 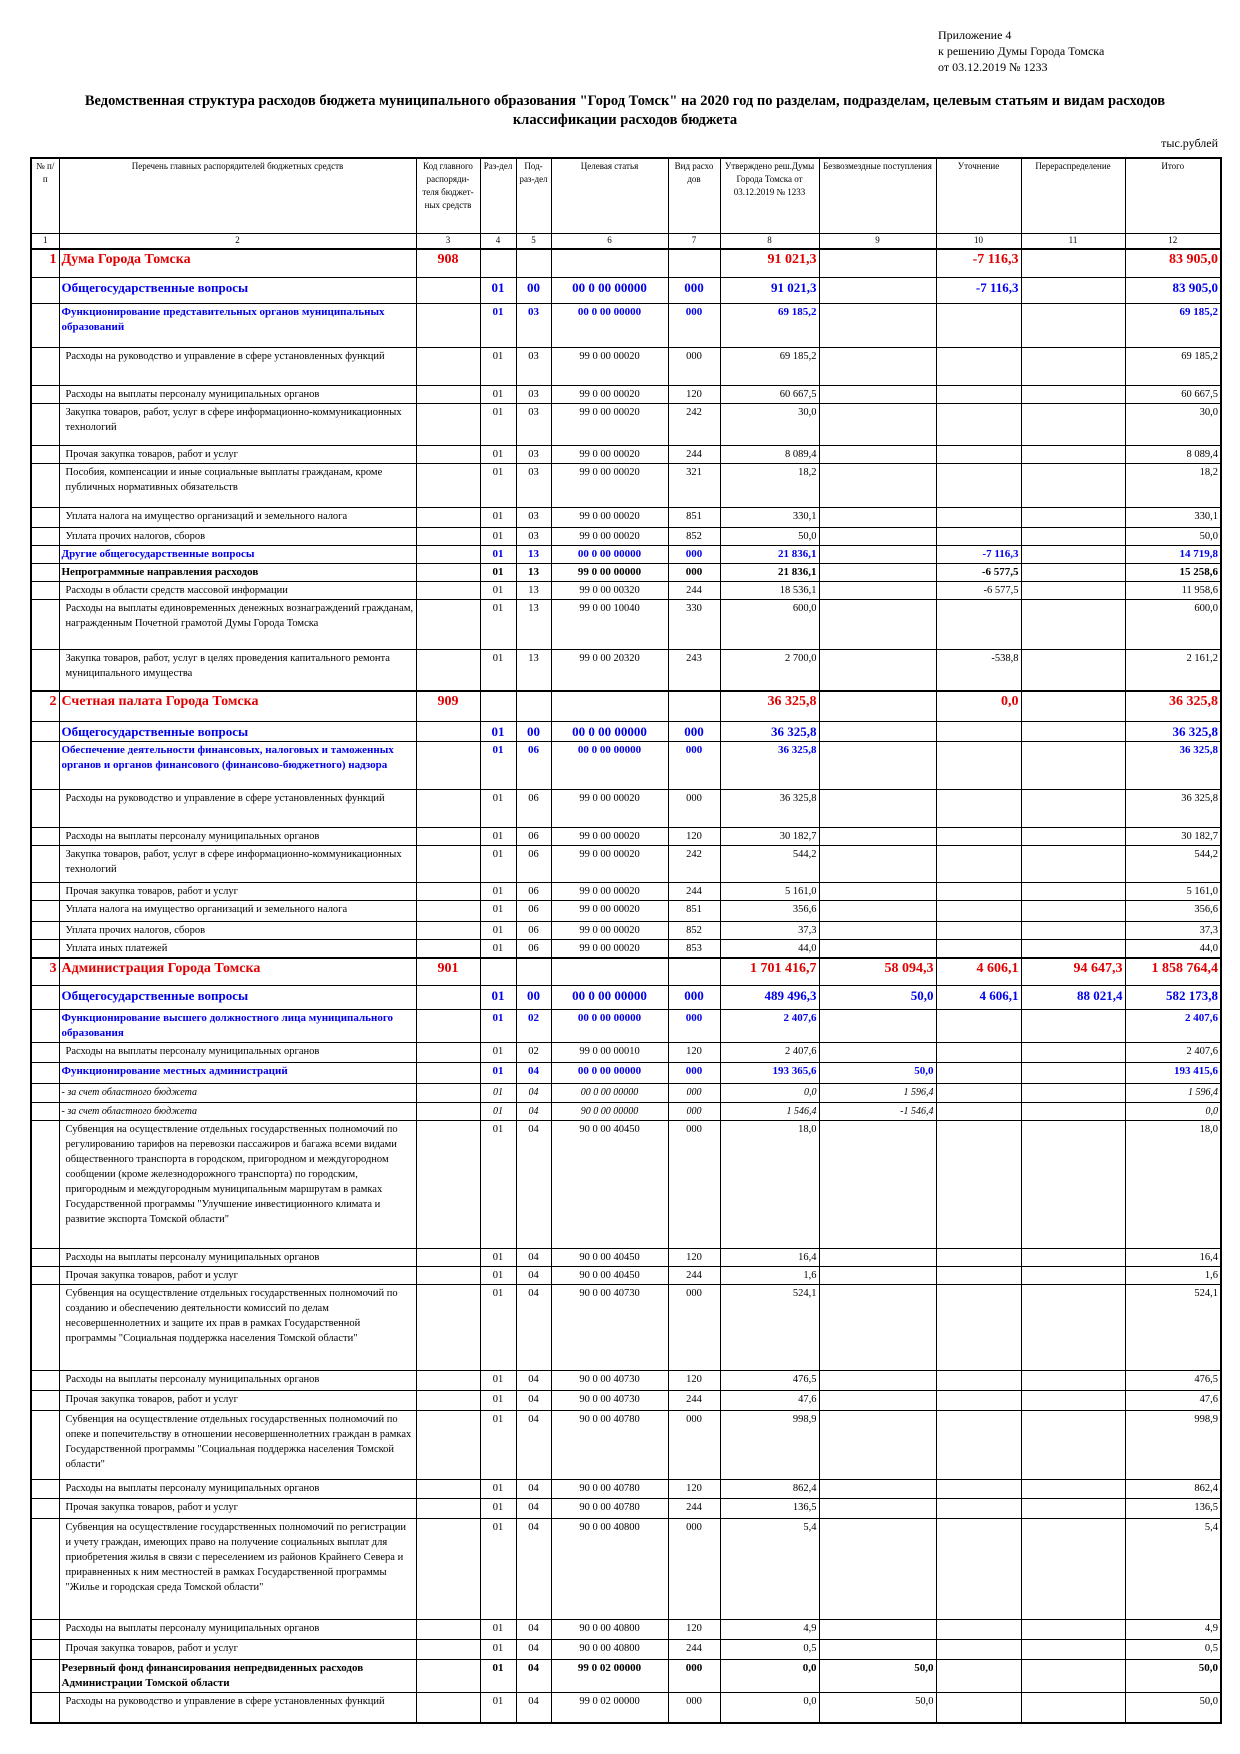 What do you see at coordinates (237, 1093) in the screenshot?
I see `cell-name: - за счет областного бюджета` at bounding box center [237, 1093].